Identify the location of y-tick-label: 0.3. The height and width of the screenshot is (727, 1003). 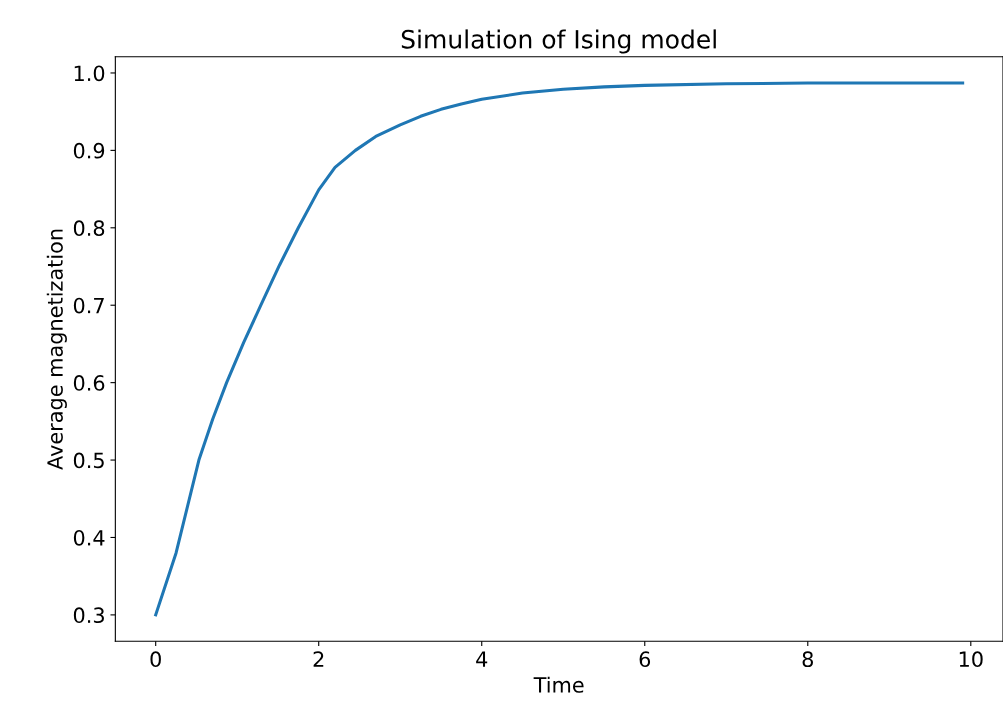
(88, 615).